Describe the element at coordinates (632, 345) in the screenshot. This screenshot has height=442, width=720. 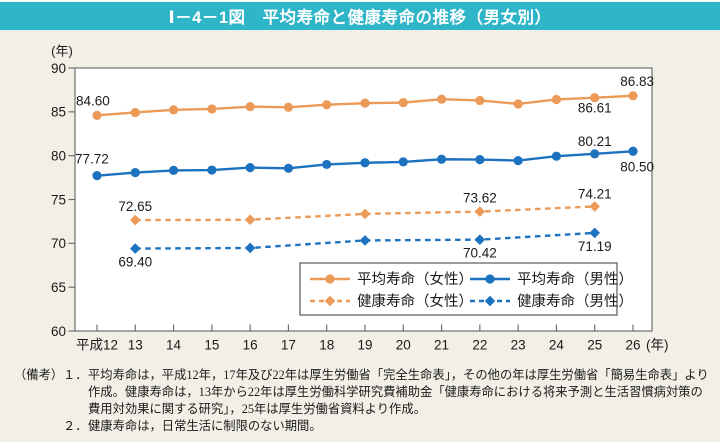
I see `x-tick-label: 26` at that location.